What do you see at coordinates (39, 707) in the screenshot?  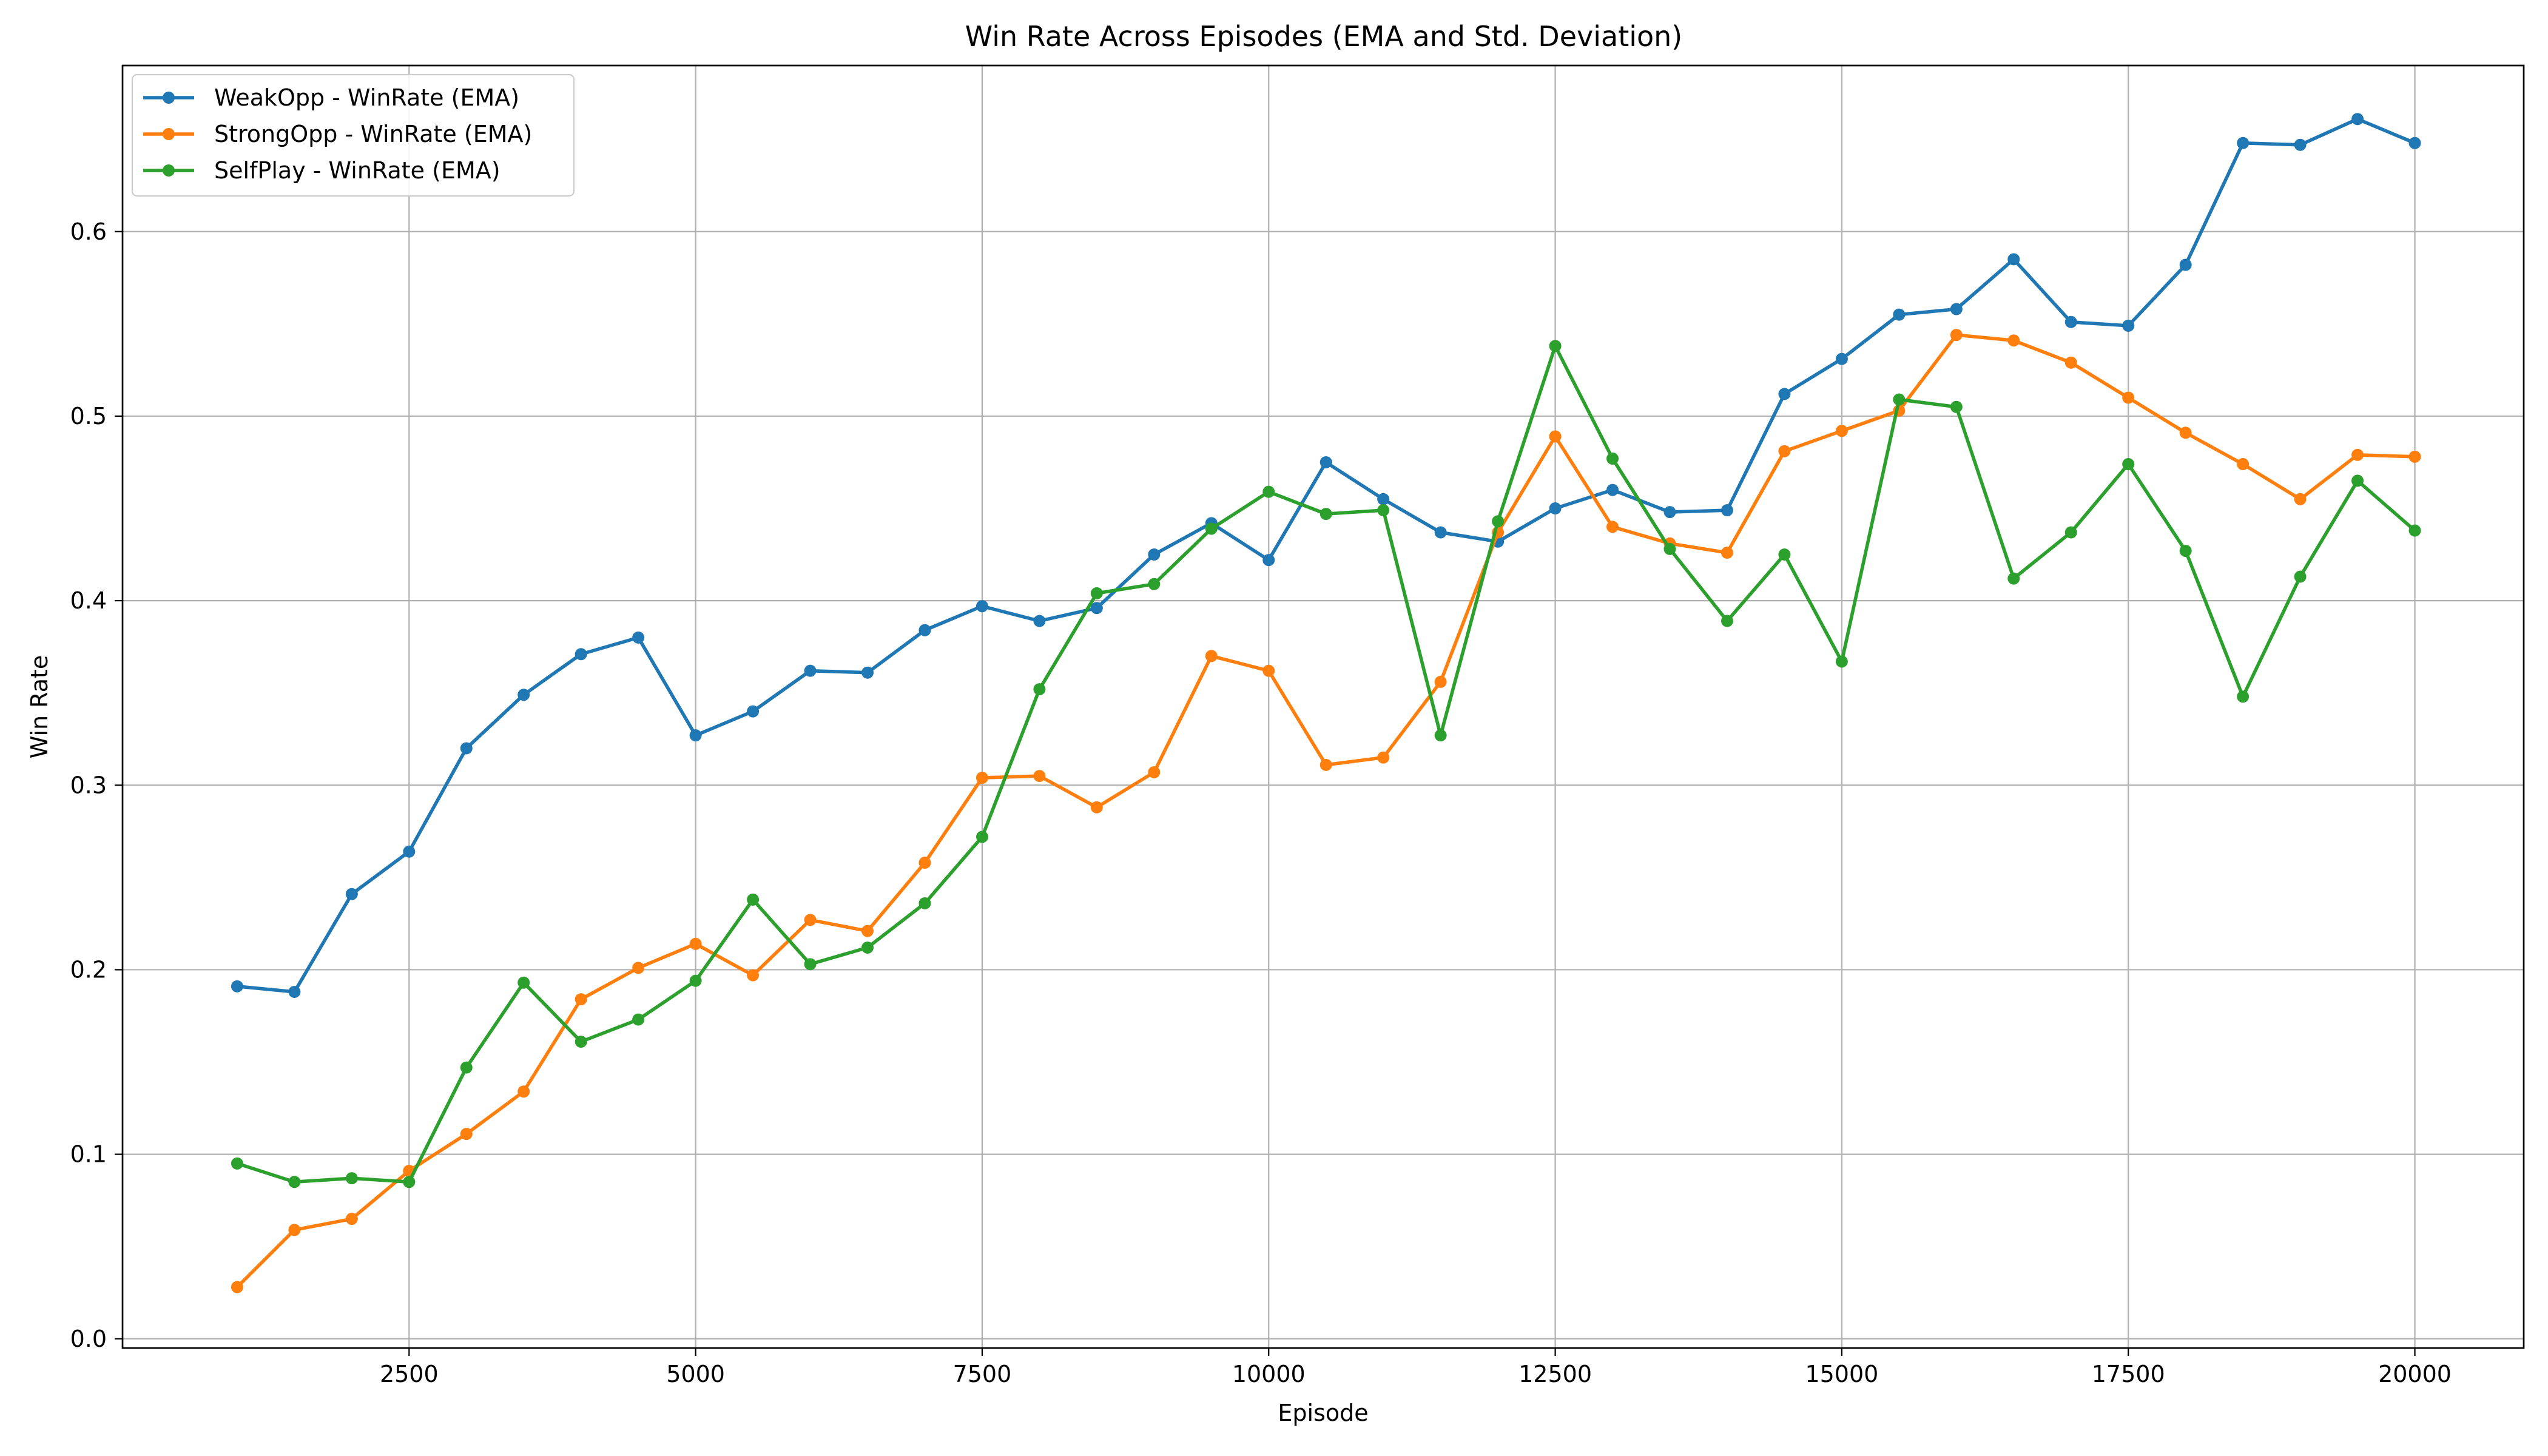 I see `y-axis-label: Win Rate` at bounding box center [39, 707].